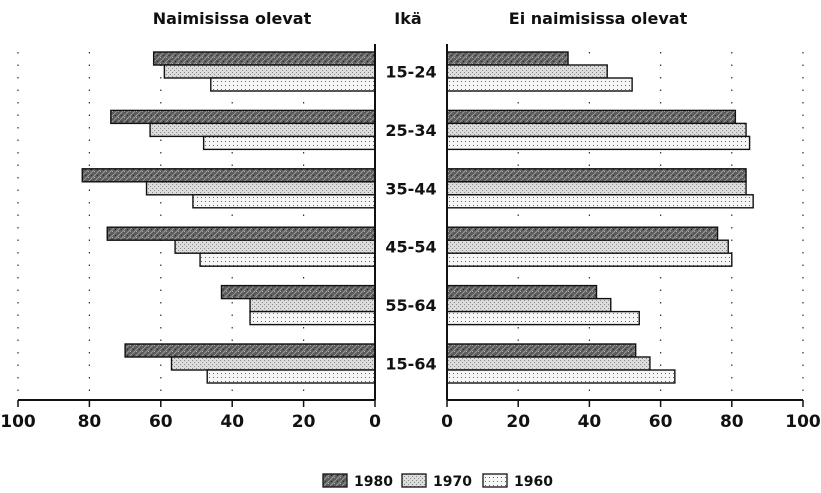 The height and width of the screenshot is (493, 821). I want to click on left-panel-title: Naimisissa olevat, so click(232, 18).